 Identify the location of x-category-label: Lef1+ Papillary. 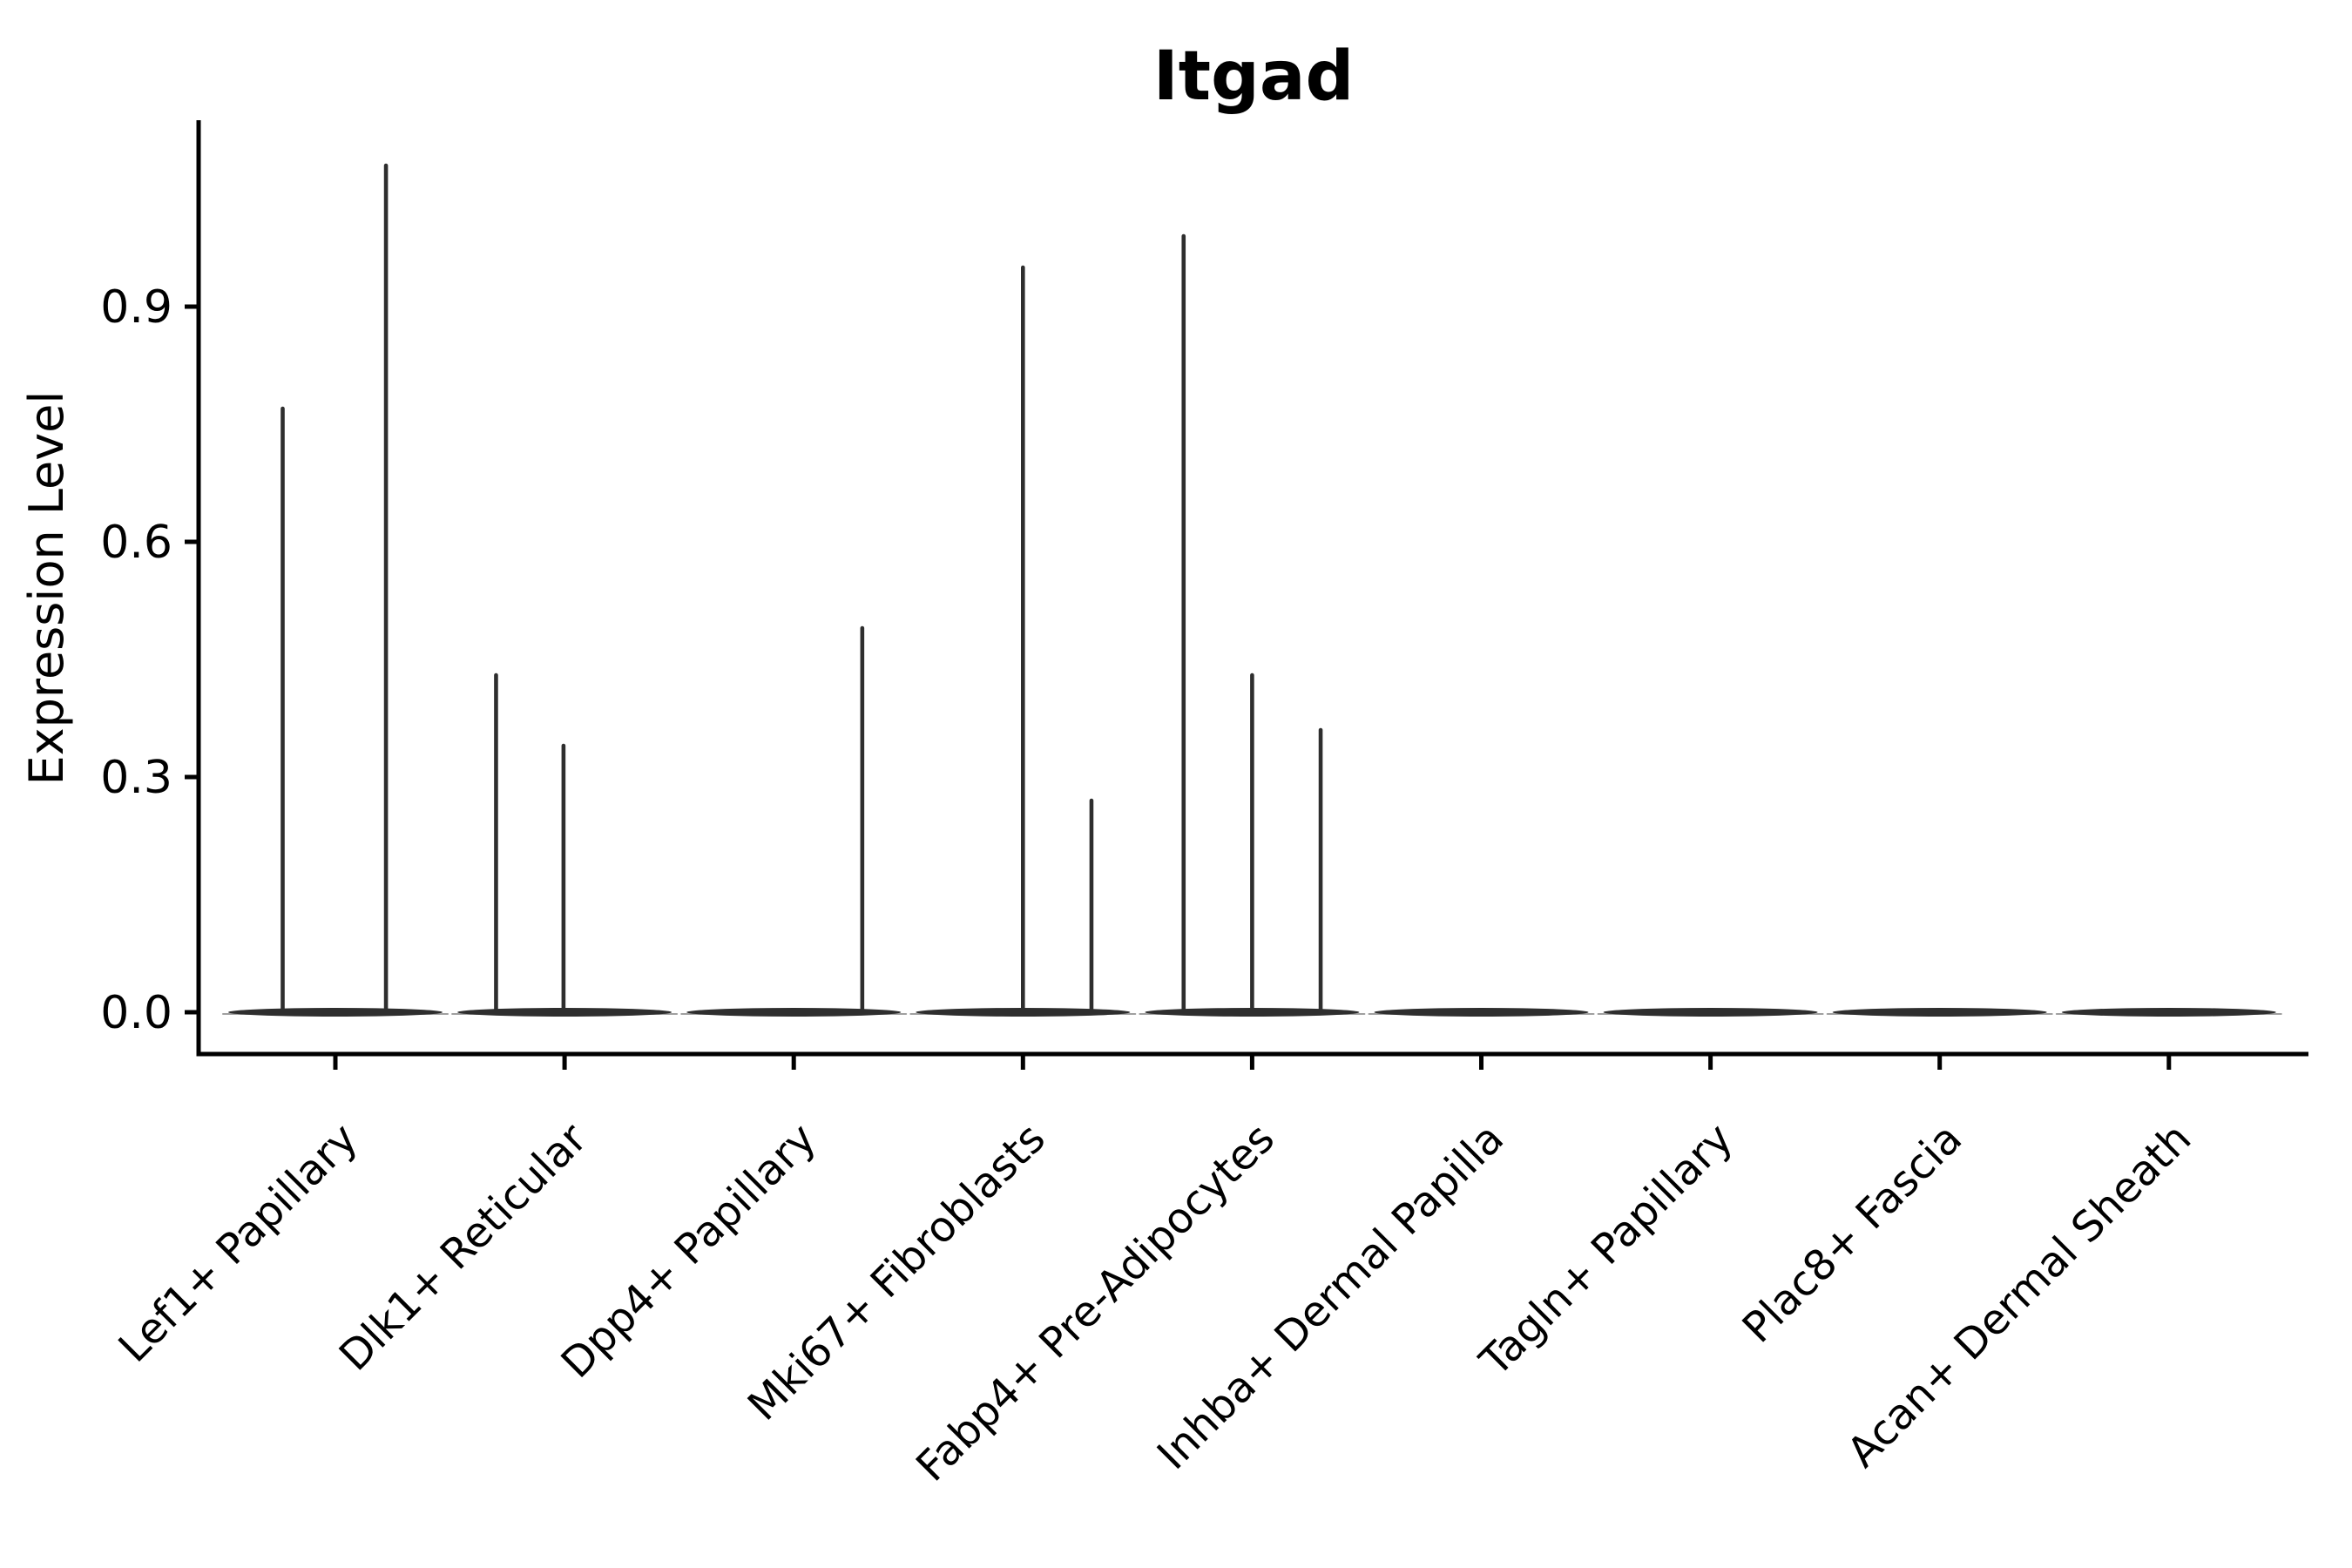
(239, 1243).